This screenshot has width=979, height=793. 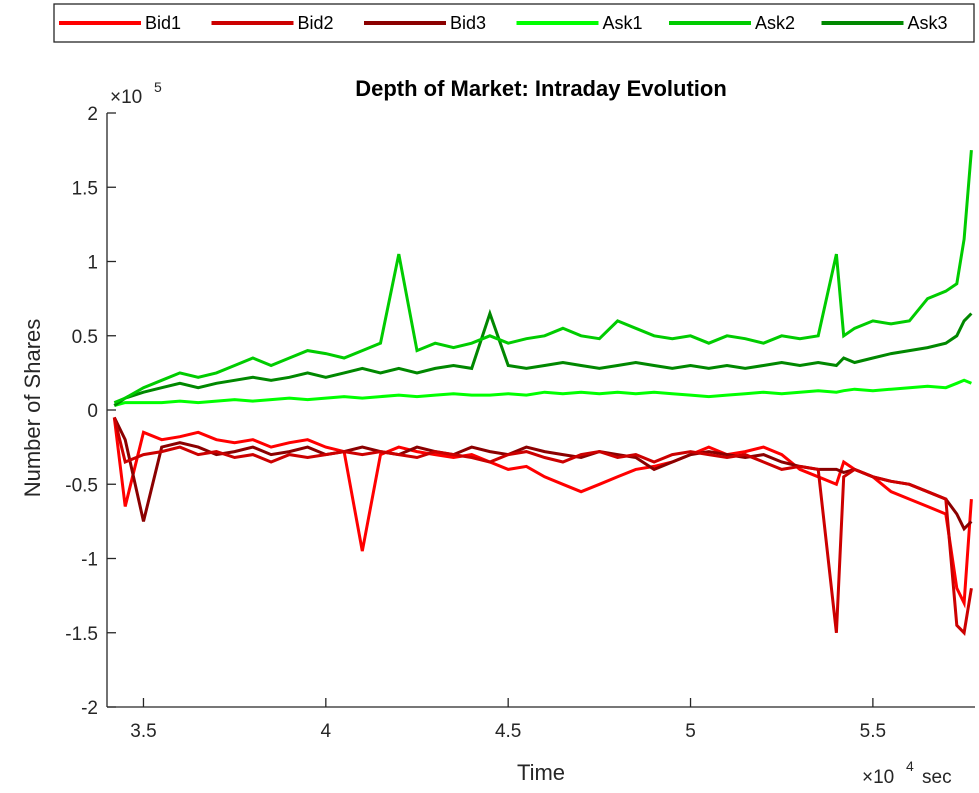 I want to click on legend-label-bid1: Bid1, so click(x=163, y=23).